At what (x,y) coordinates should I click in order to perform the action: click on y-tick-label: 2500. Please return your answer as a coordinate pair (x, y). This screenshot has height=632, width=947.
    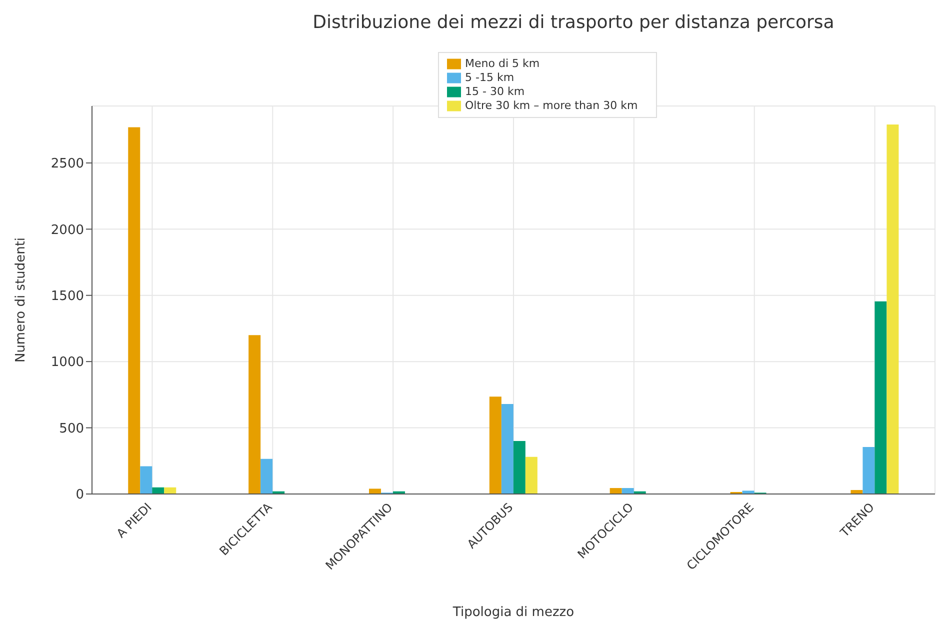
    Looking at the image, I should click on (67, 164).